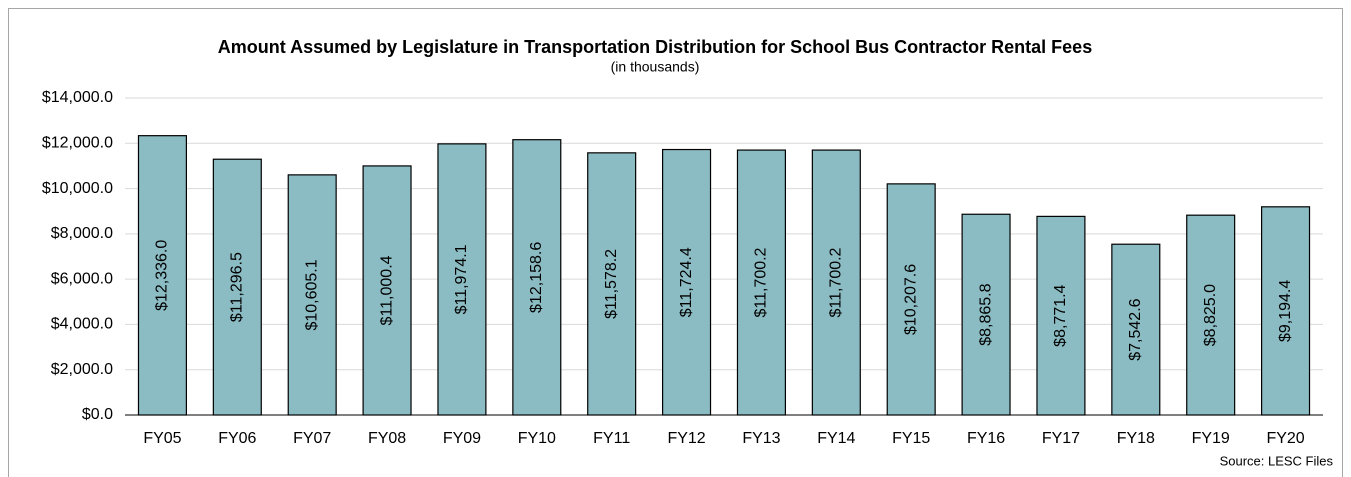 Image resolution: width=1351 pixels, height=477 pixels. Describe the element at coordinates (77, 188) in the screenshot. I see `y-tick-label: $10,000.0` at that location.